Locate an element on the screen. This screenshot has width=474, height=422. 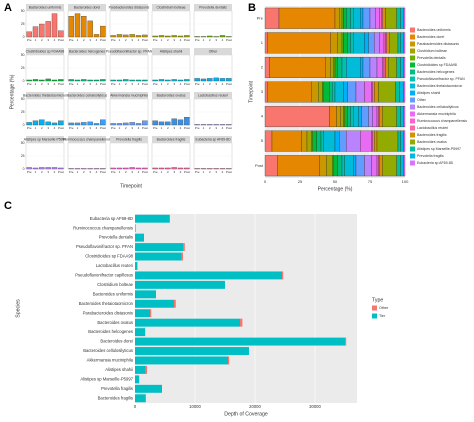
facet-title: Bacteroides ovatus is located at coordinates (171, 95).